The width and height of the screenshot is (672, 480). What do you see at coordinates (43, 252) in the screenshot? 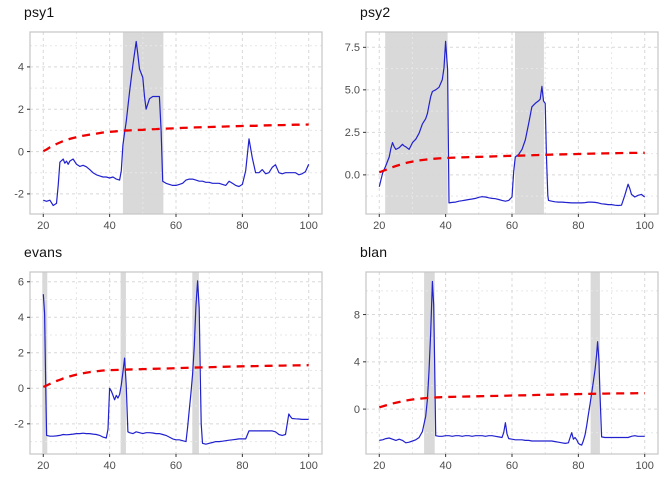
I see `panel-title-evans: evans` at bounding box center [43, 252].